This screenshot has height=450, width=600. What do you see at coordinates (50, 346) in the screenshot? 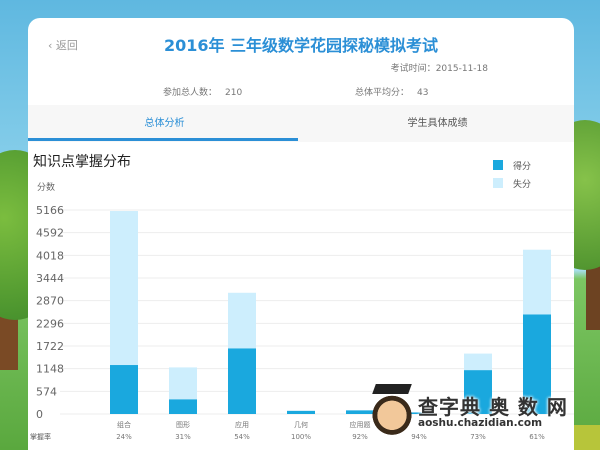
I see `y-tick-label: 1722` at bounding box center [50, 346].